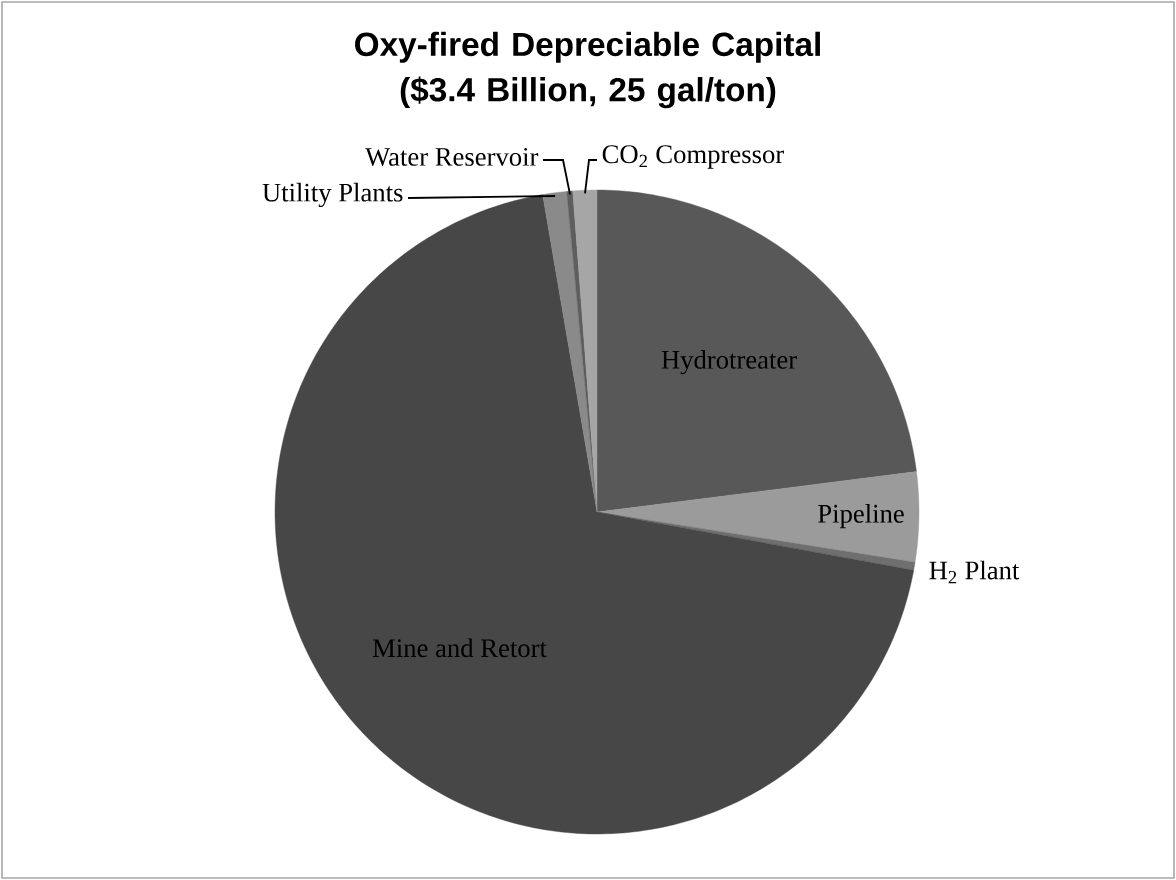 The image size is (1176, 880). What do you see at coordinates (693, 157) in the screenshot?
I see `slice-label: CO$_{2}$ Compressor` at bounding box center [693, 157].